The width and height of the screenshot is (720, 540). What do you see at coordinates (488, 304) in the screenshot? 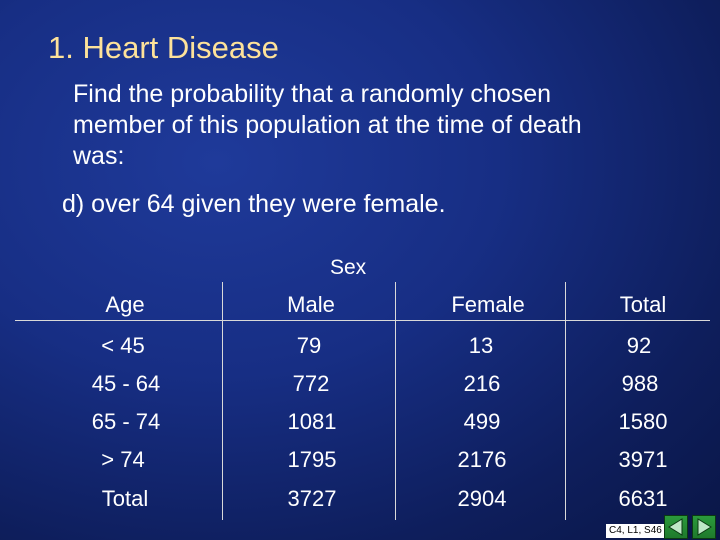
I see `table-header-female: Female` at bounding box center [488, 304].